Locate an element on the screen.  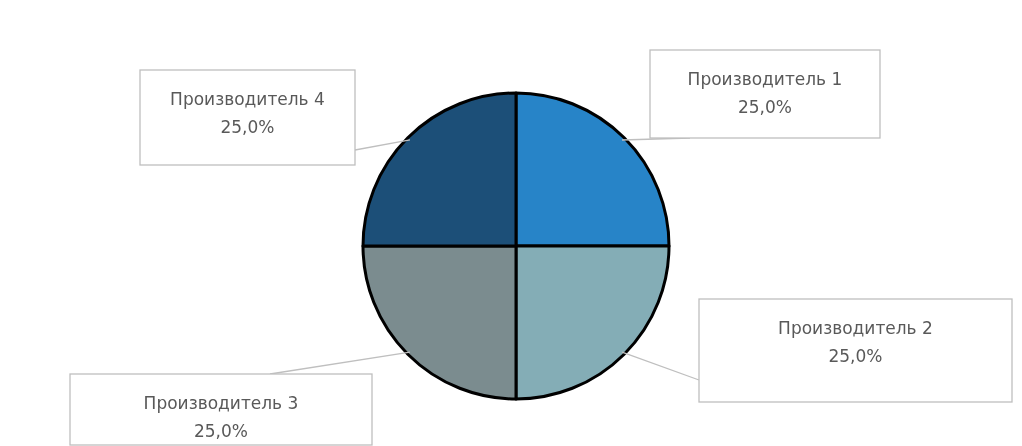
slice-label: Производитель 2 is located at coordinates (855, 328).